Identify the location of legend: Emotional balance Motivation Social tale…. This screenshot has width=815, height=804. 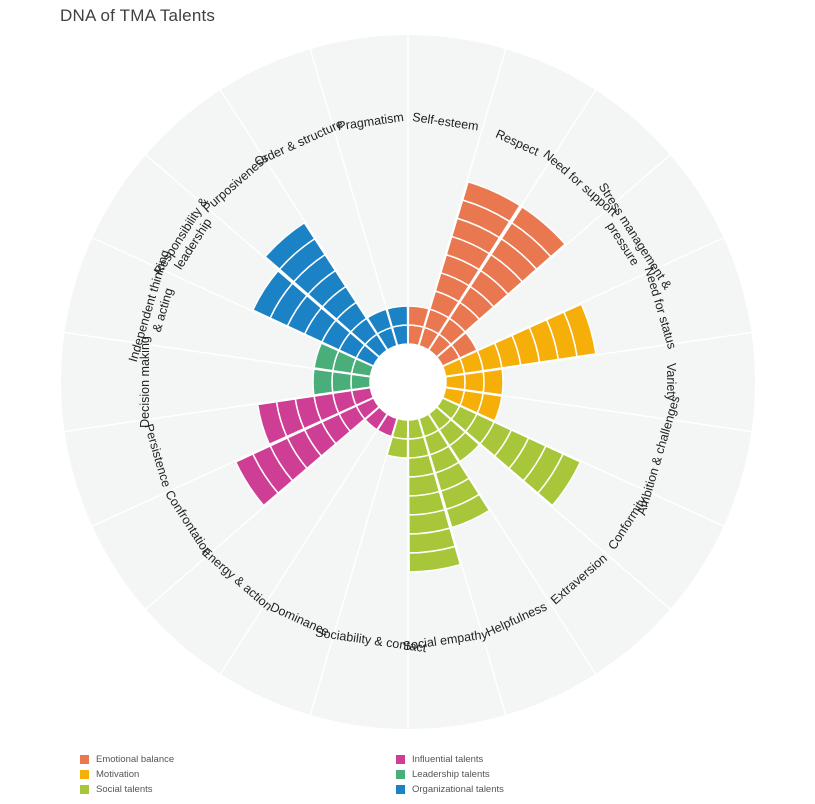
(407, 776).